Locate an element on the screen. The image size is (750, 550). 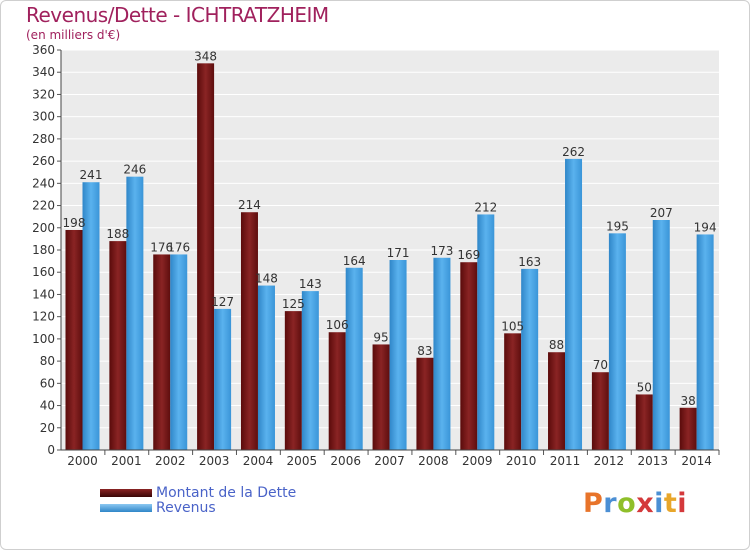
x-tick-label: 2008 is located at coordinates (433, 461).